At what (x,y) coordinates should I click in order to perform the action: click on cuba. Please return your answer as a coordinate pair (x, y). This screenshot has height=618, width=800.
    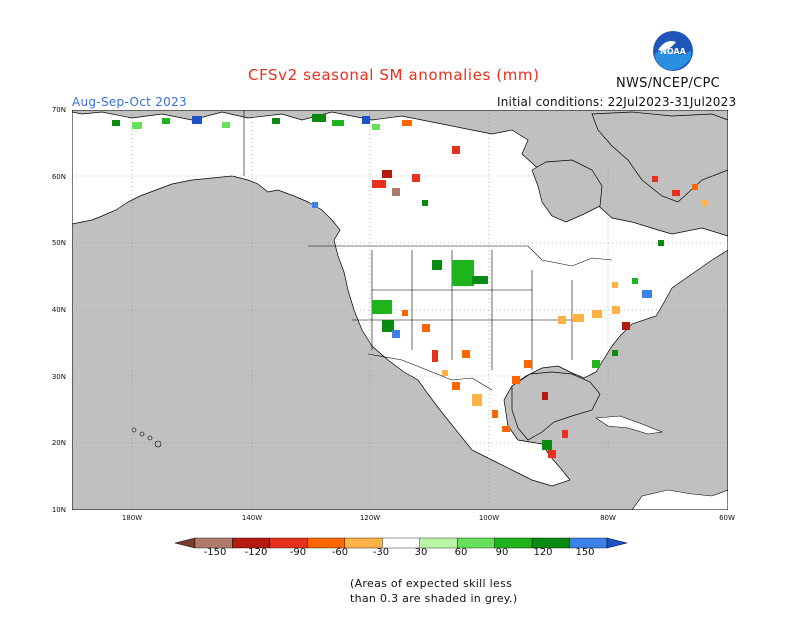
    Looking at the image, I should click on (629, 425).